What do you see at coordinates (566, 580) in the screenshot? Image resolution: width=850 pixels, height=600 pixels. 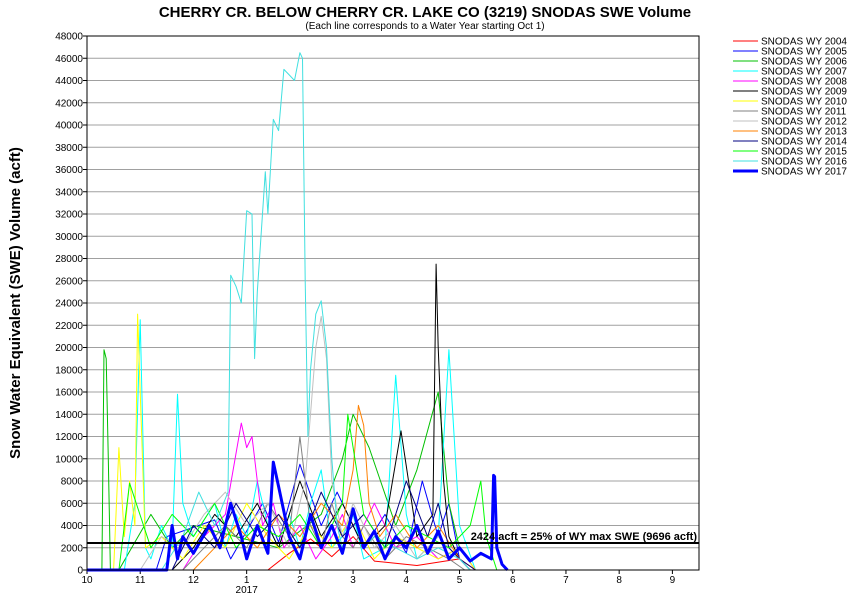 I see `x-tick-label: 7` at bounding box center [566, 580].